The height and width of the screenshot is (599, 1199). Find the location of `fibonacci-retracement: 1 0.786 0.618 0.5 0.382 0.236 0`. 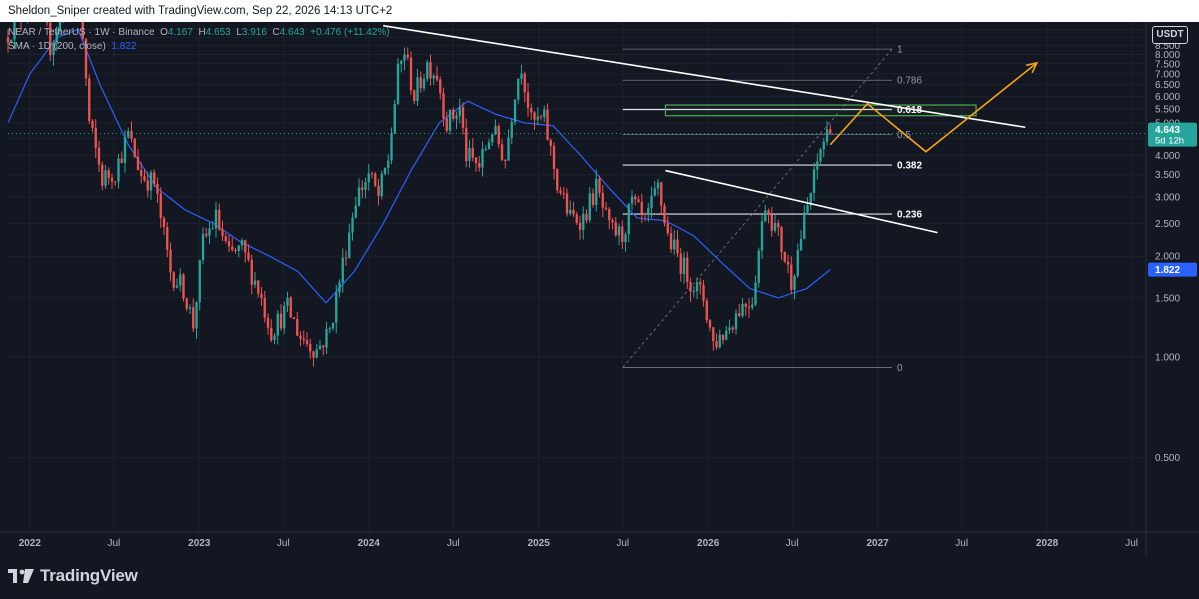

fibonacci-retracement: 1 0.786 0.618 0.5 0.382 0.236 0 is located at coordinates (772, 209).